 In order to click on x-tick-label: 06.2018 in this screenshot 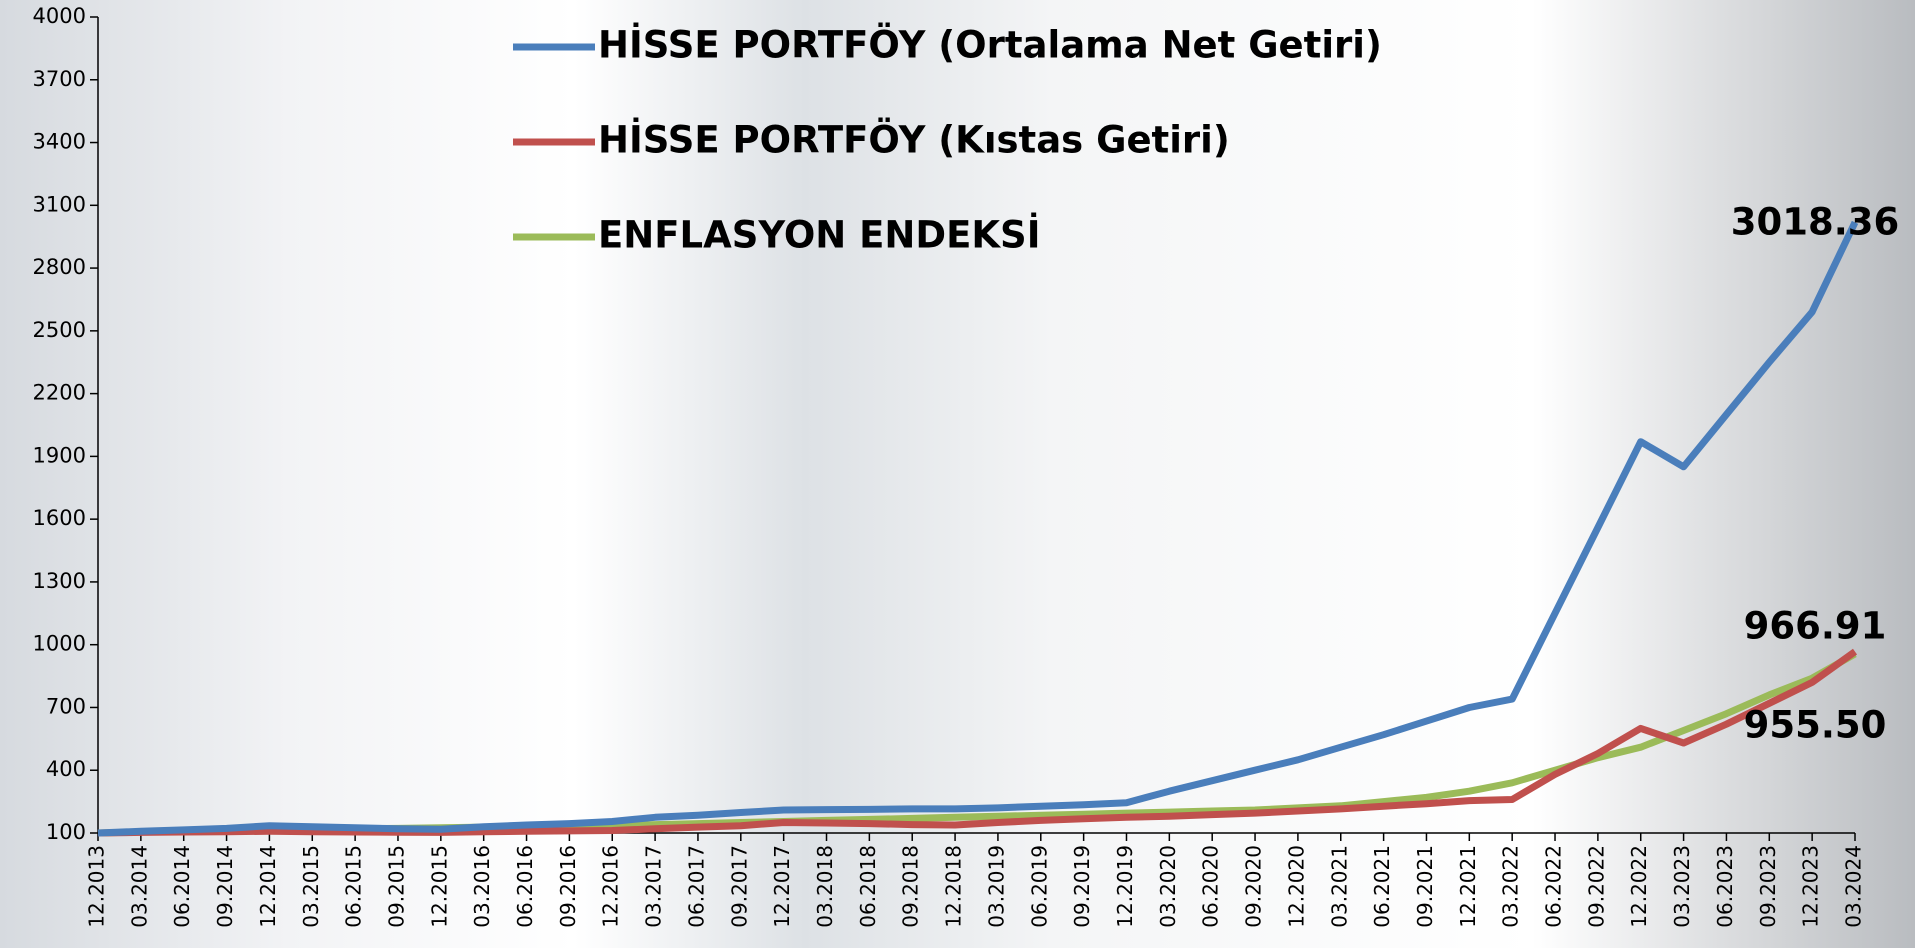, I will do `click(868, 886)`.